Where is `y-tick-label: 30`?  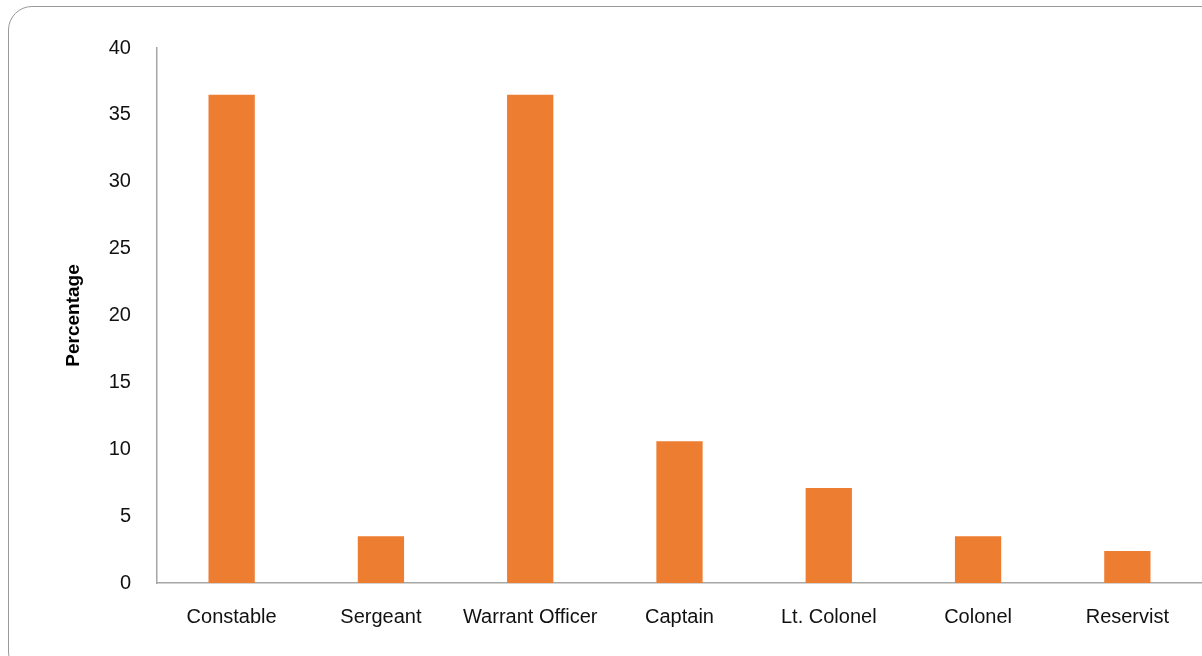
y-tick-label: 30 is located at coordinates (119, 180).